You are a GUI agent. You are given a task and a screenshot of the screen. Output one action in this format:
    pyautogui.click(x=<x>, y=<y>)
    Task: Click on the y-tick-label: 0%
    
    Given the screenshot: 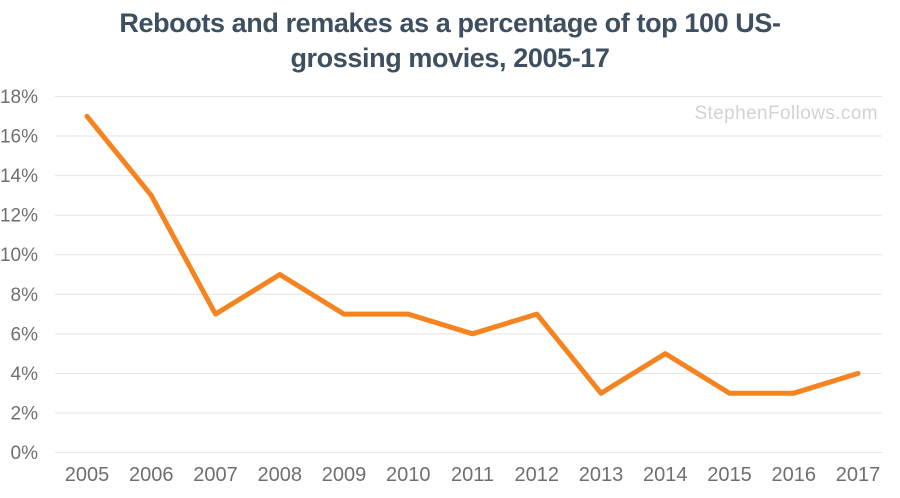 What is the action you would take?
    pyautogui.click(x=25, y=453)
    